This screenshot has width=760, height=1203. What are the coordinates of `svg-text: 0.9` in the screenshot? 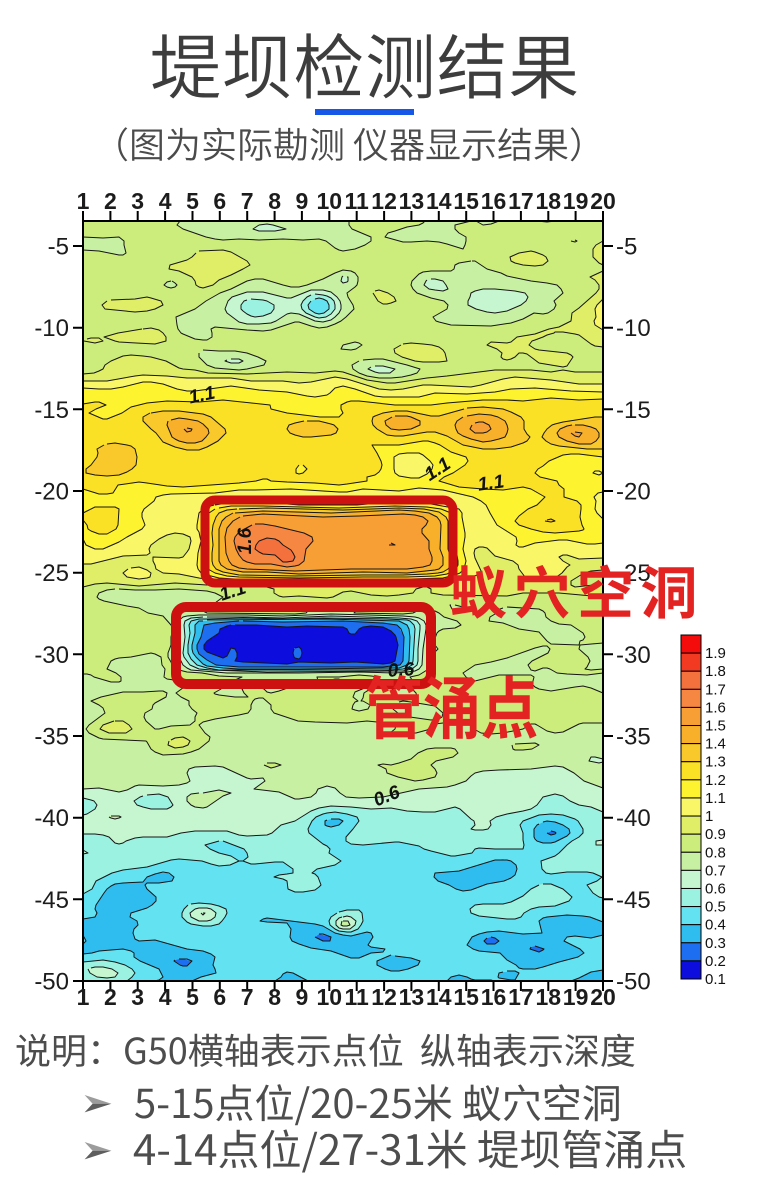 It's located at (715, 834).